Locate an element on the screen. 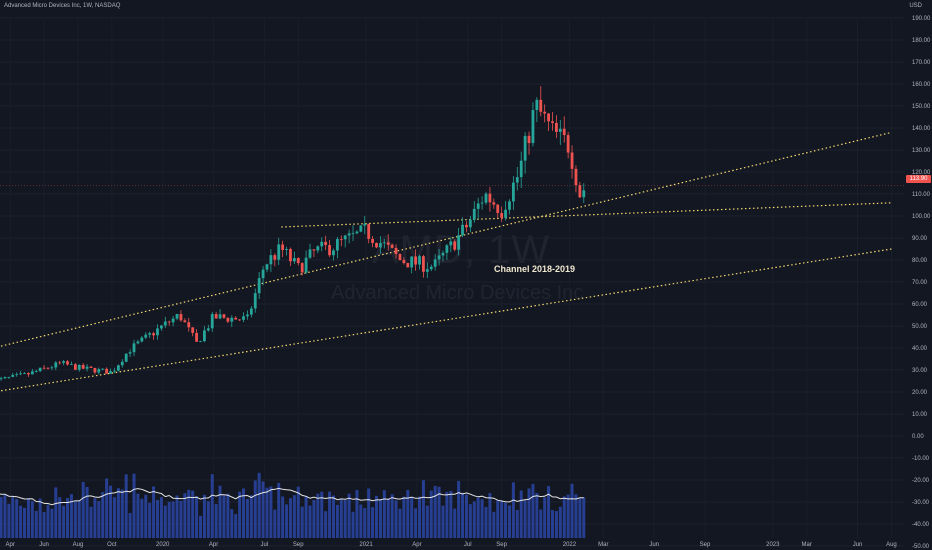 This screenshot has height=550, width=932. price-tick-label: 180.00 is located at coordinates (921, 41).